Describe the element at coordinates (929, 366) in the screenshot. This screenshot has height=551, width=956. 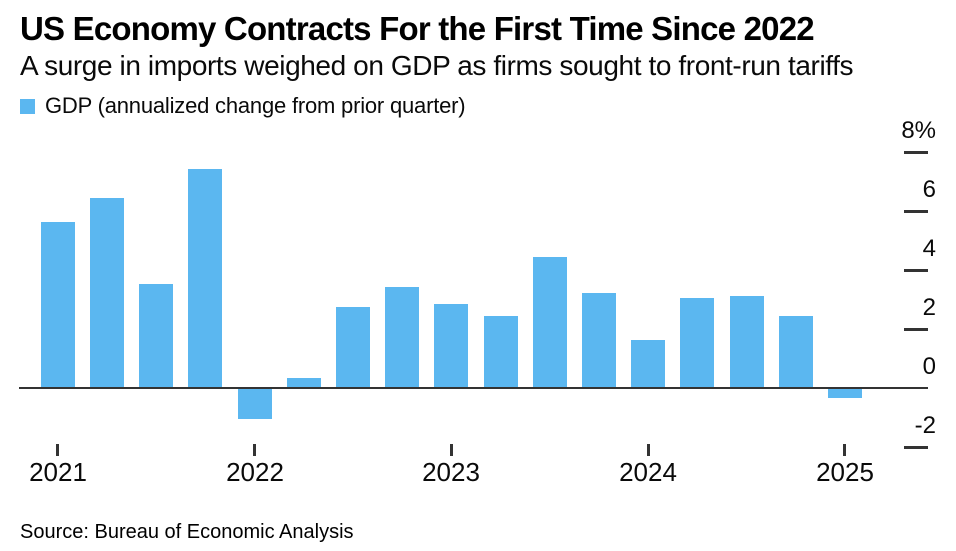
I see `y-tick-label-0: 0` at that location.